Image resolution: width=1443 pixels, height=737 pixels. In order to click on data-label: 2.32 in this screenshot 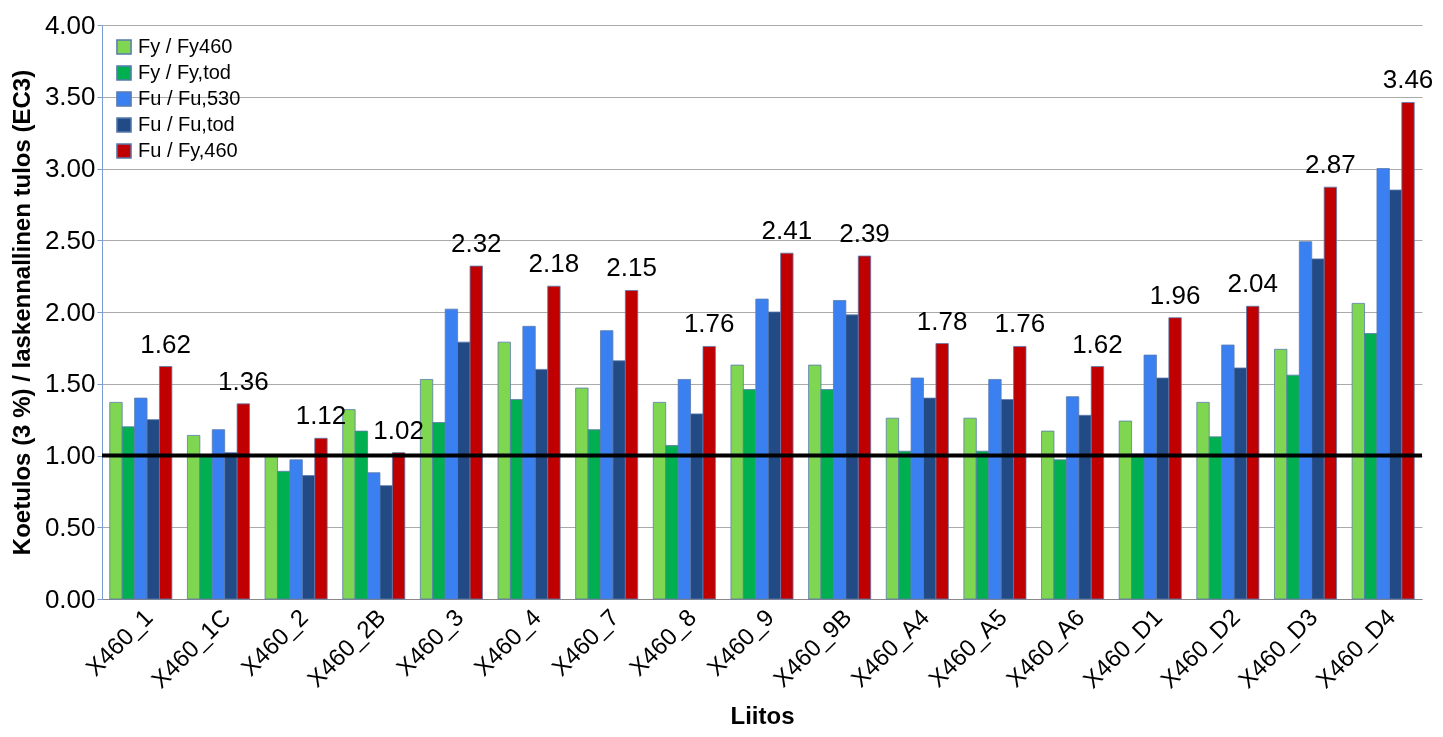, I will do `click(476, 243)`.